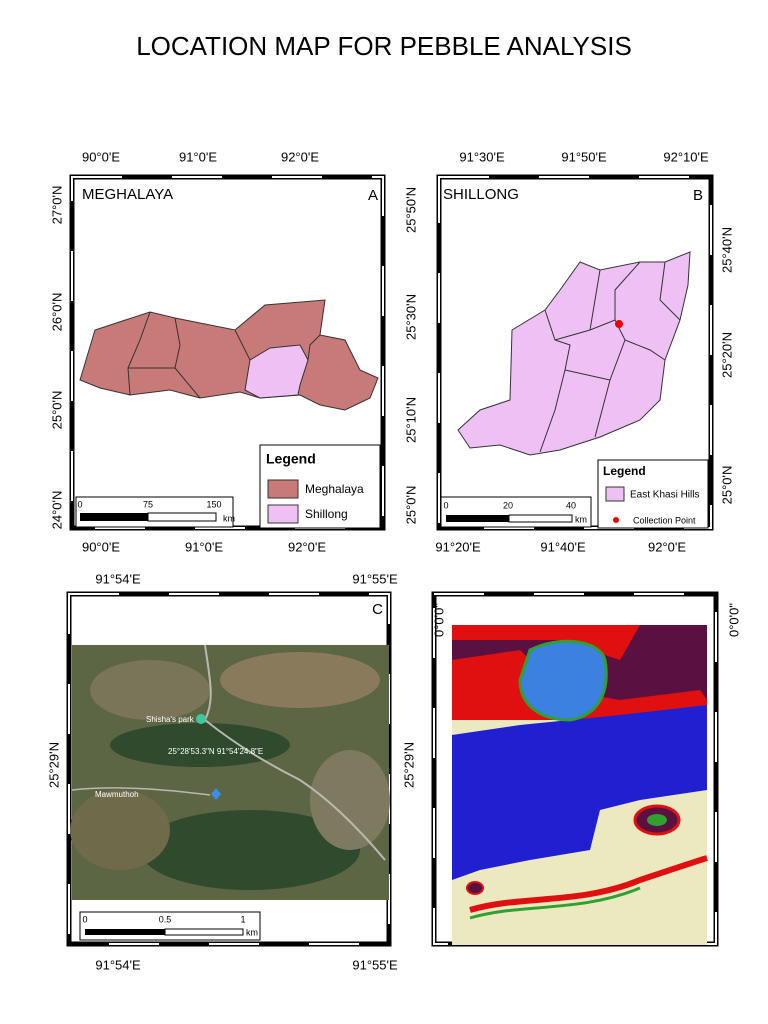 The height and width of the screenshot is (1024, 768). Describe the element at coordinates (686, 156) in the screenshot. I see `lon-label: 92°10'E` at that location.